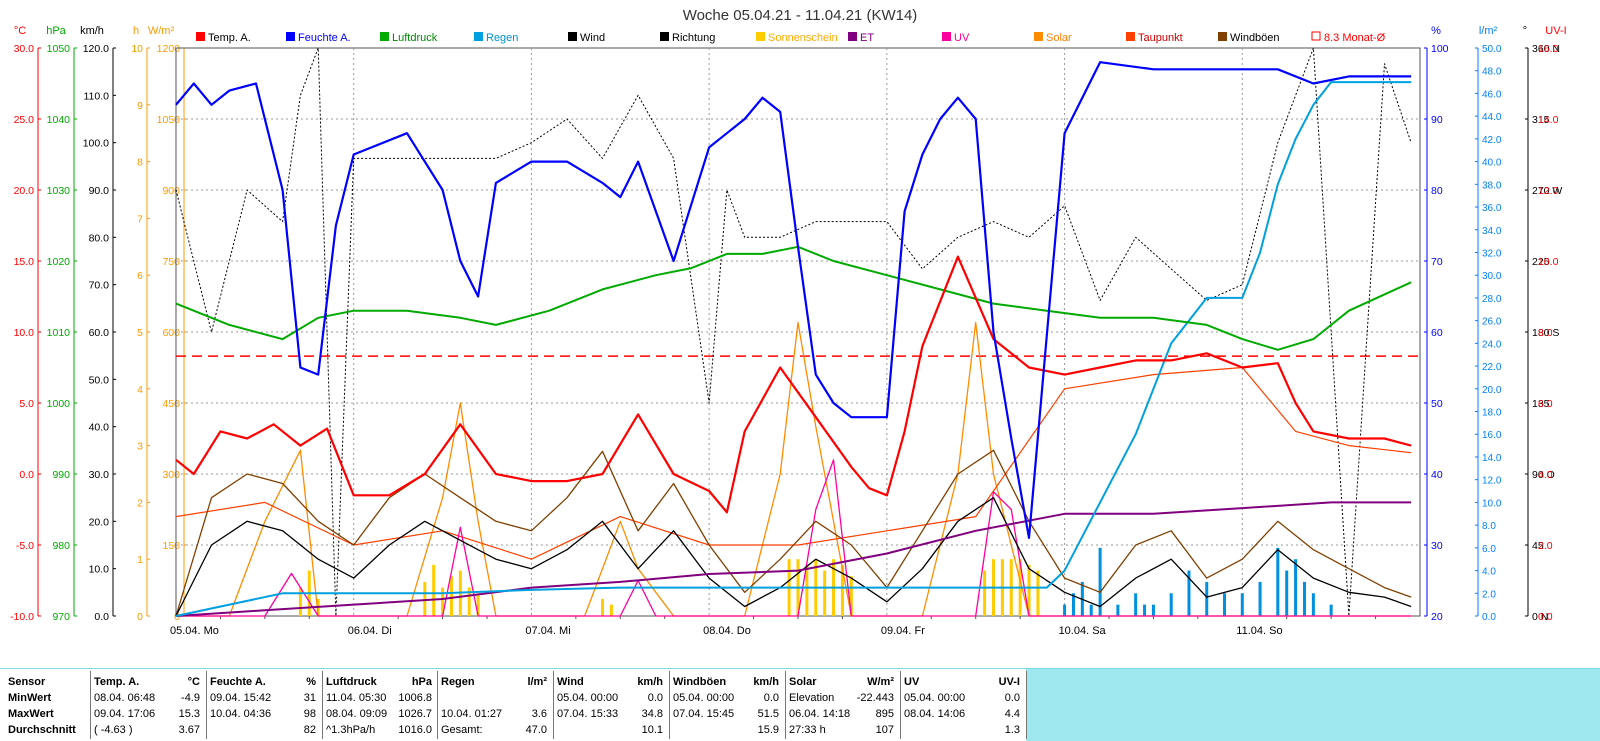  I want to click on stats-cell-uv-t: 05.04. 00:00, so click(935, 698).